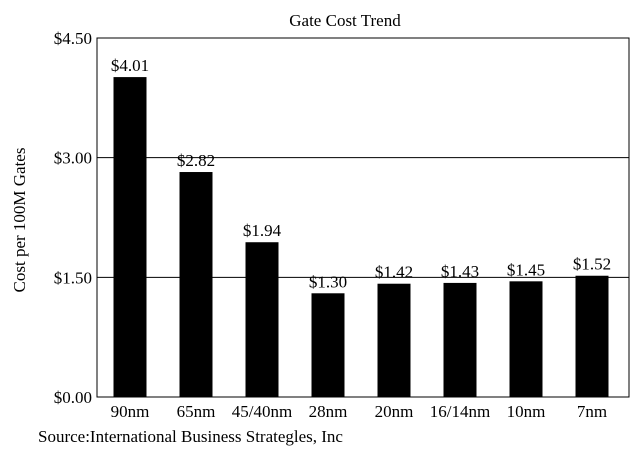  What do you see at coordinates (73, 218) in the screenshot?
I see `y-tick-labels: $0.00 $1.50 $3.00 $4.50` at bounding box center [73, 218].